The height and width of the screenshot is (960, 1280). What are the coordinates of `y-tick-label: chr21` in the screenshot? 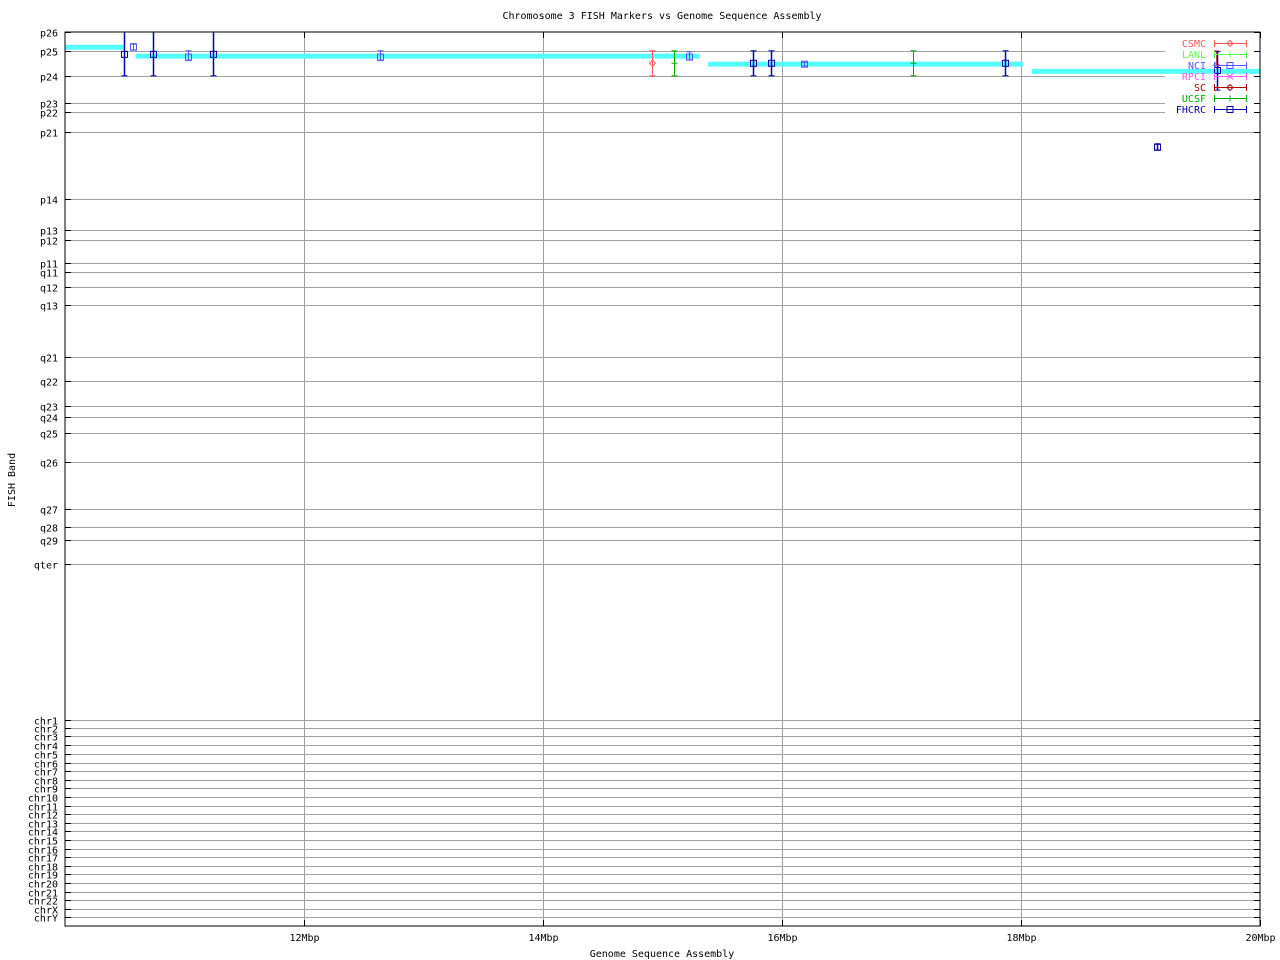 It's located at (43, 894).